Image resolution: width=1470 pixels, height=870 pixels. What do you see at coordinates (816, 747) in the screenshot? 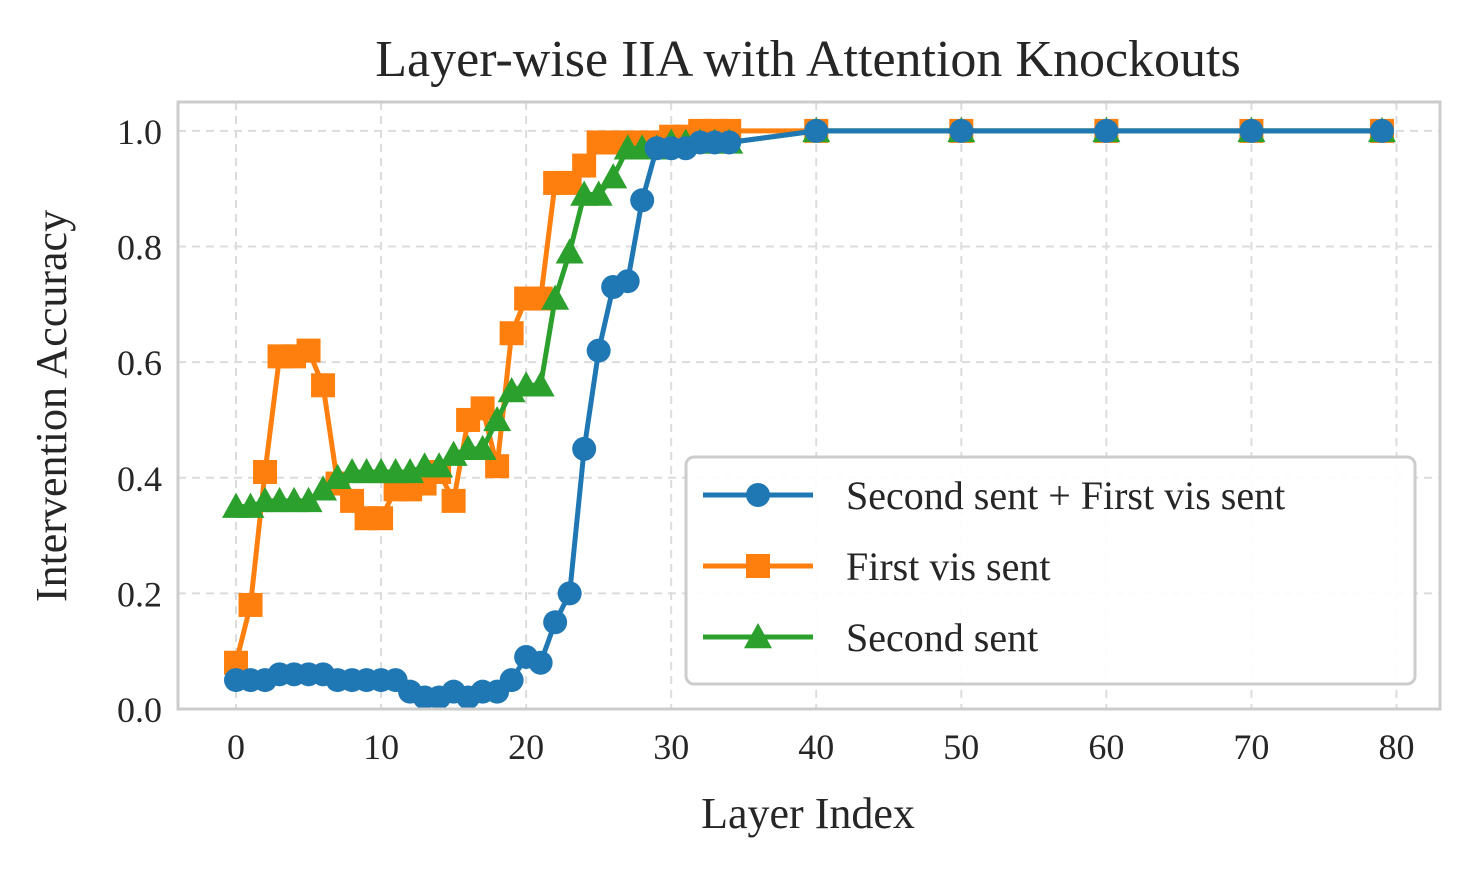
I see `x-tick-label: 40` at bounding box center [816, 747].